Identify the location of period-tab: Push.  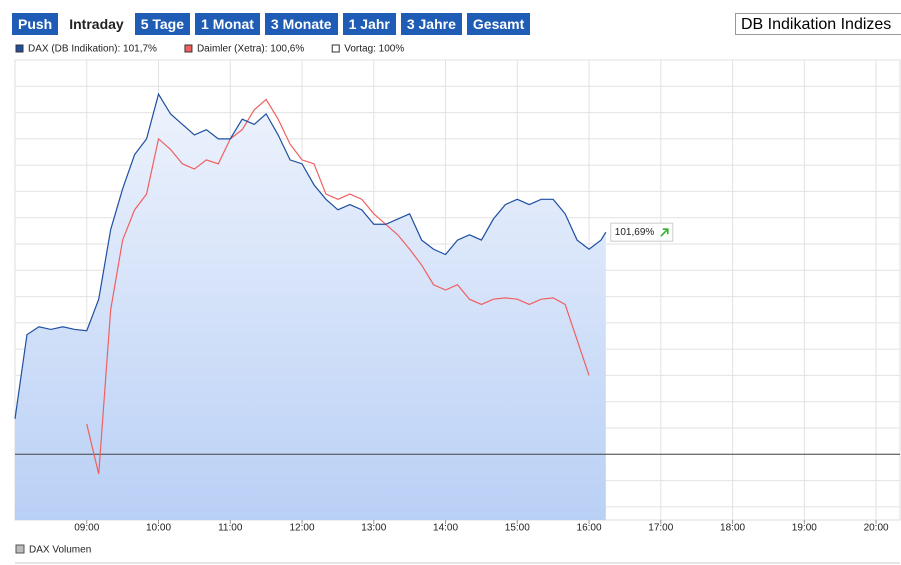
(35, 24).